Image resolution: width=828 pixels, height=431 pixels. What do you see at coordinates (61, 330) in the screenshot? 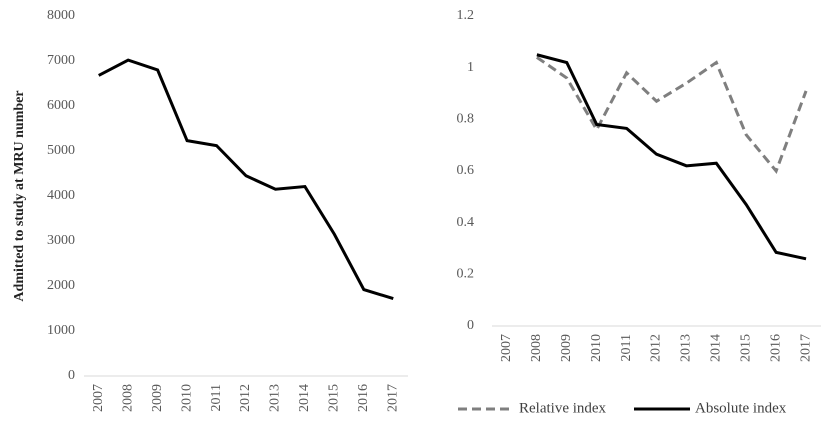
I see `y-tick-label: 1000` at bounding box center [61, 330].